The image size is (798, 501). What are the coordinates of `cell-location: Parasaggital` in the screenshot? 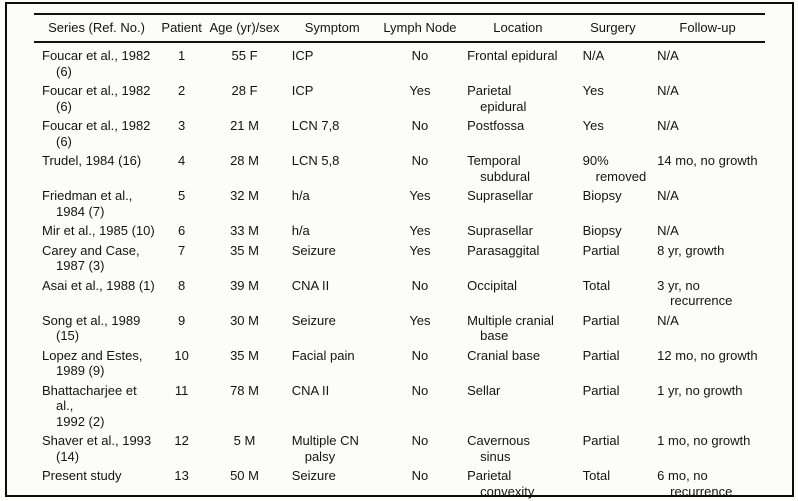 It's located at (503, 250).